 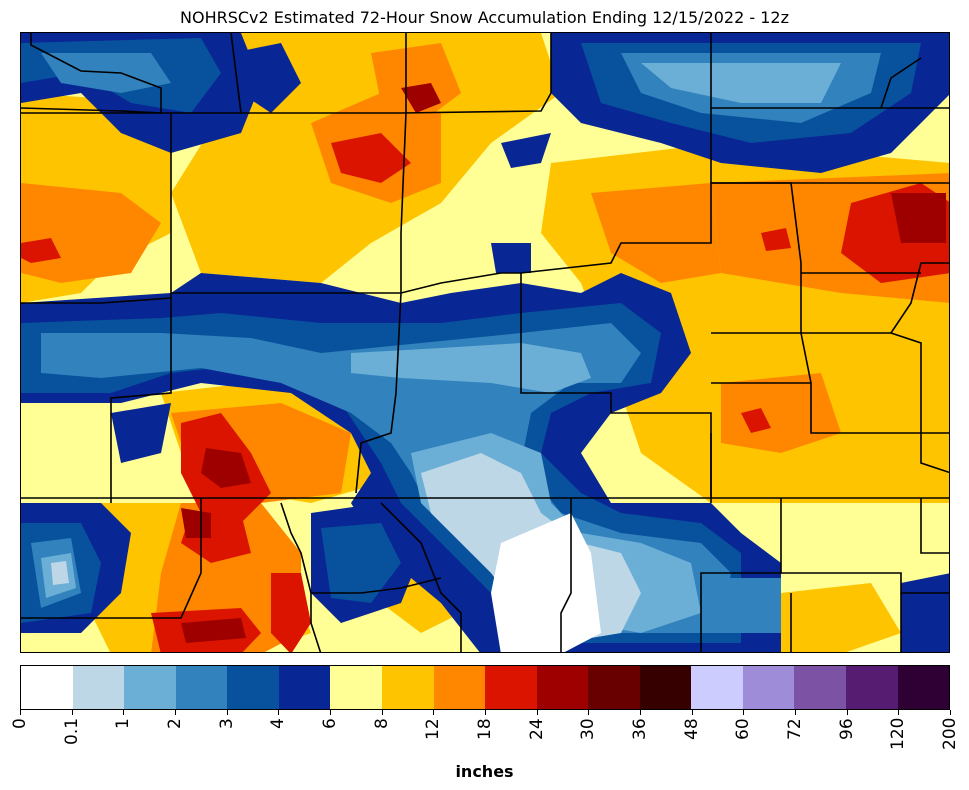 I want to click on colorbar-tick-label: 120, so click(x=898, y=733).